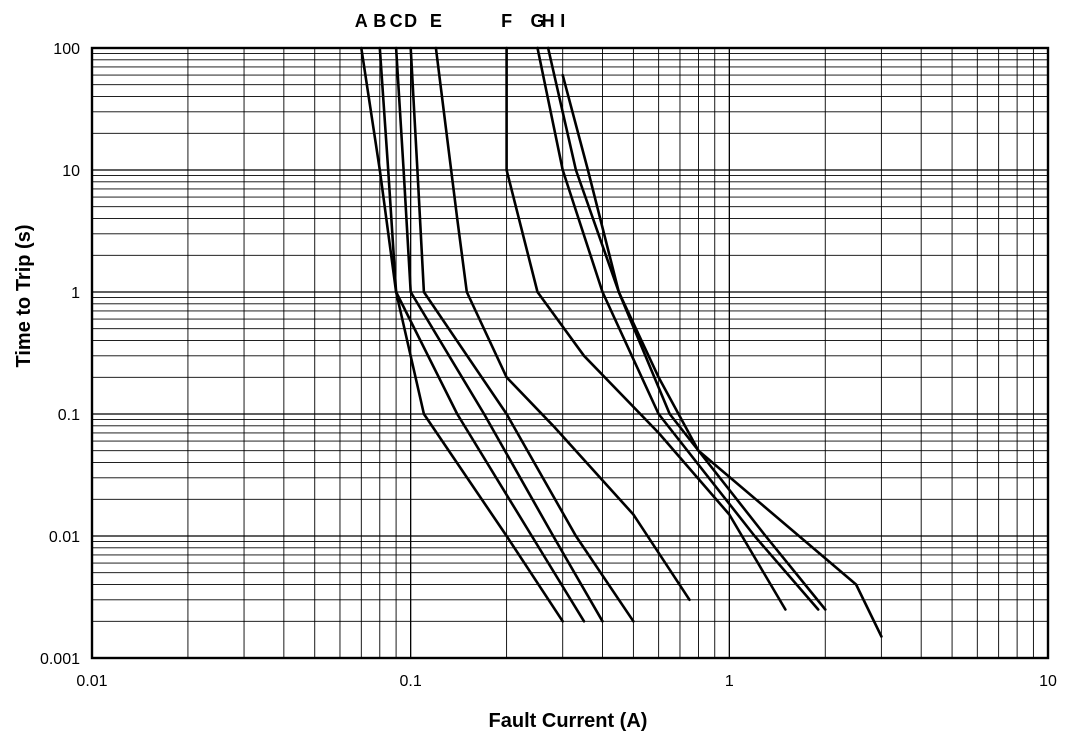 Image resolution: width=1080 pixels, height=734 pixels. Describe the element at coordinates (562, 21) in the screenshot. I see `series-label-i: I` at that location.